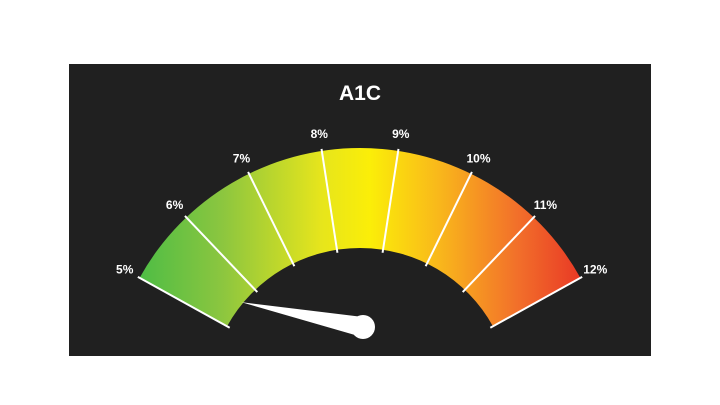  What do you see at coordinates (363, 327) in the screenshot?
I see `gauge-needle-hub` at bounding box center [363, 327].